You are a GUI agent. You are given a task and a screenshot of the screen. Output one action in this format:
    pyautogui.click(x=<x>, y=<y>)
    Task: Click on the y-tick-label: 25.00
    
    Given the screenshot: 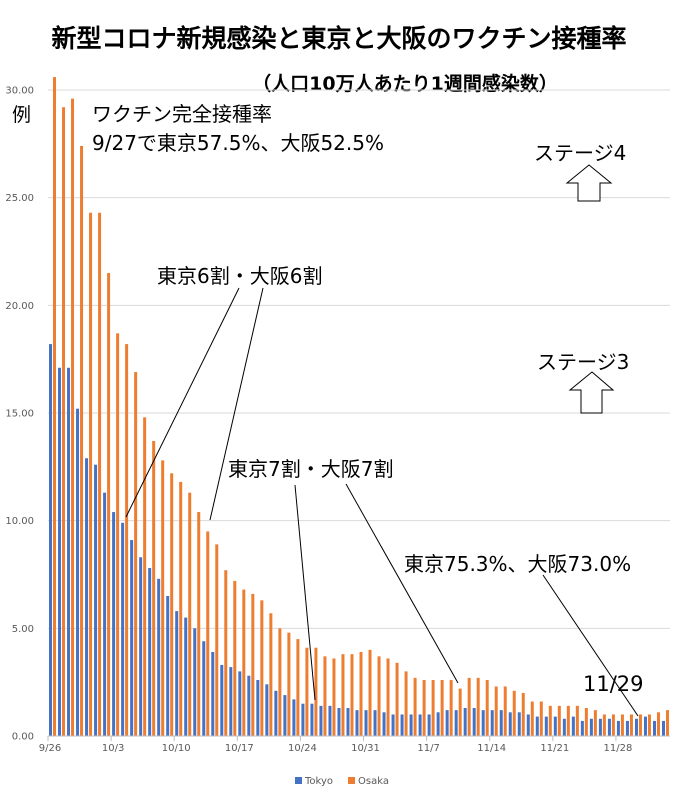 What is the action you would take?
    pyautogui.click(x=19, y=198)
    